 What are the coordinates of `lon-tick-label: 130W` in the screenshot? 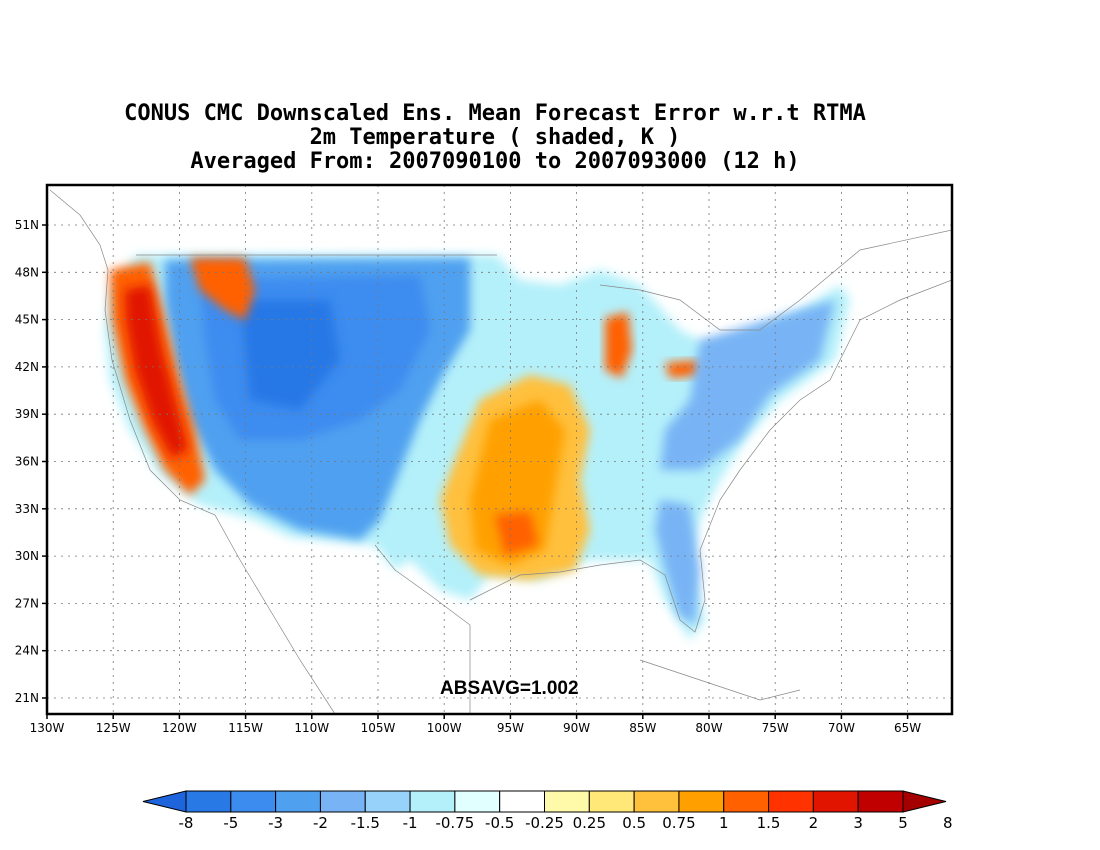 It's located at (47, 728).